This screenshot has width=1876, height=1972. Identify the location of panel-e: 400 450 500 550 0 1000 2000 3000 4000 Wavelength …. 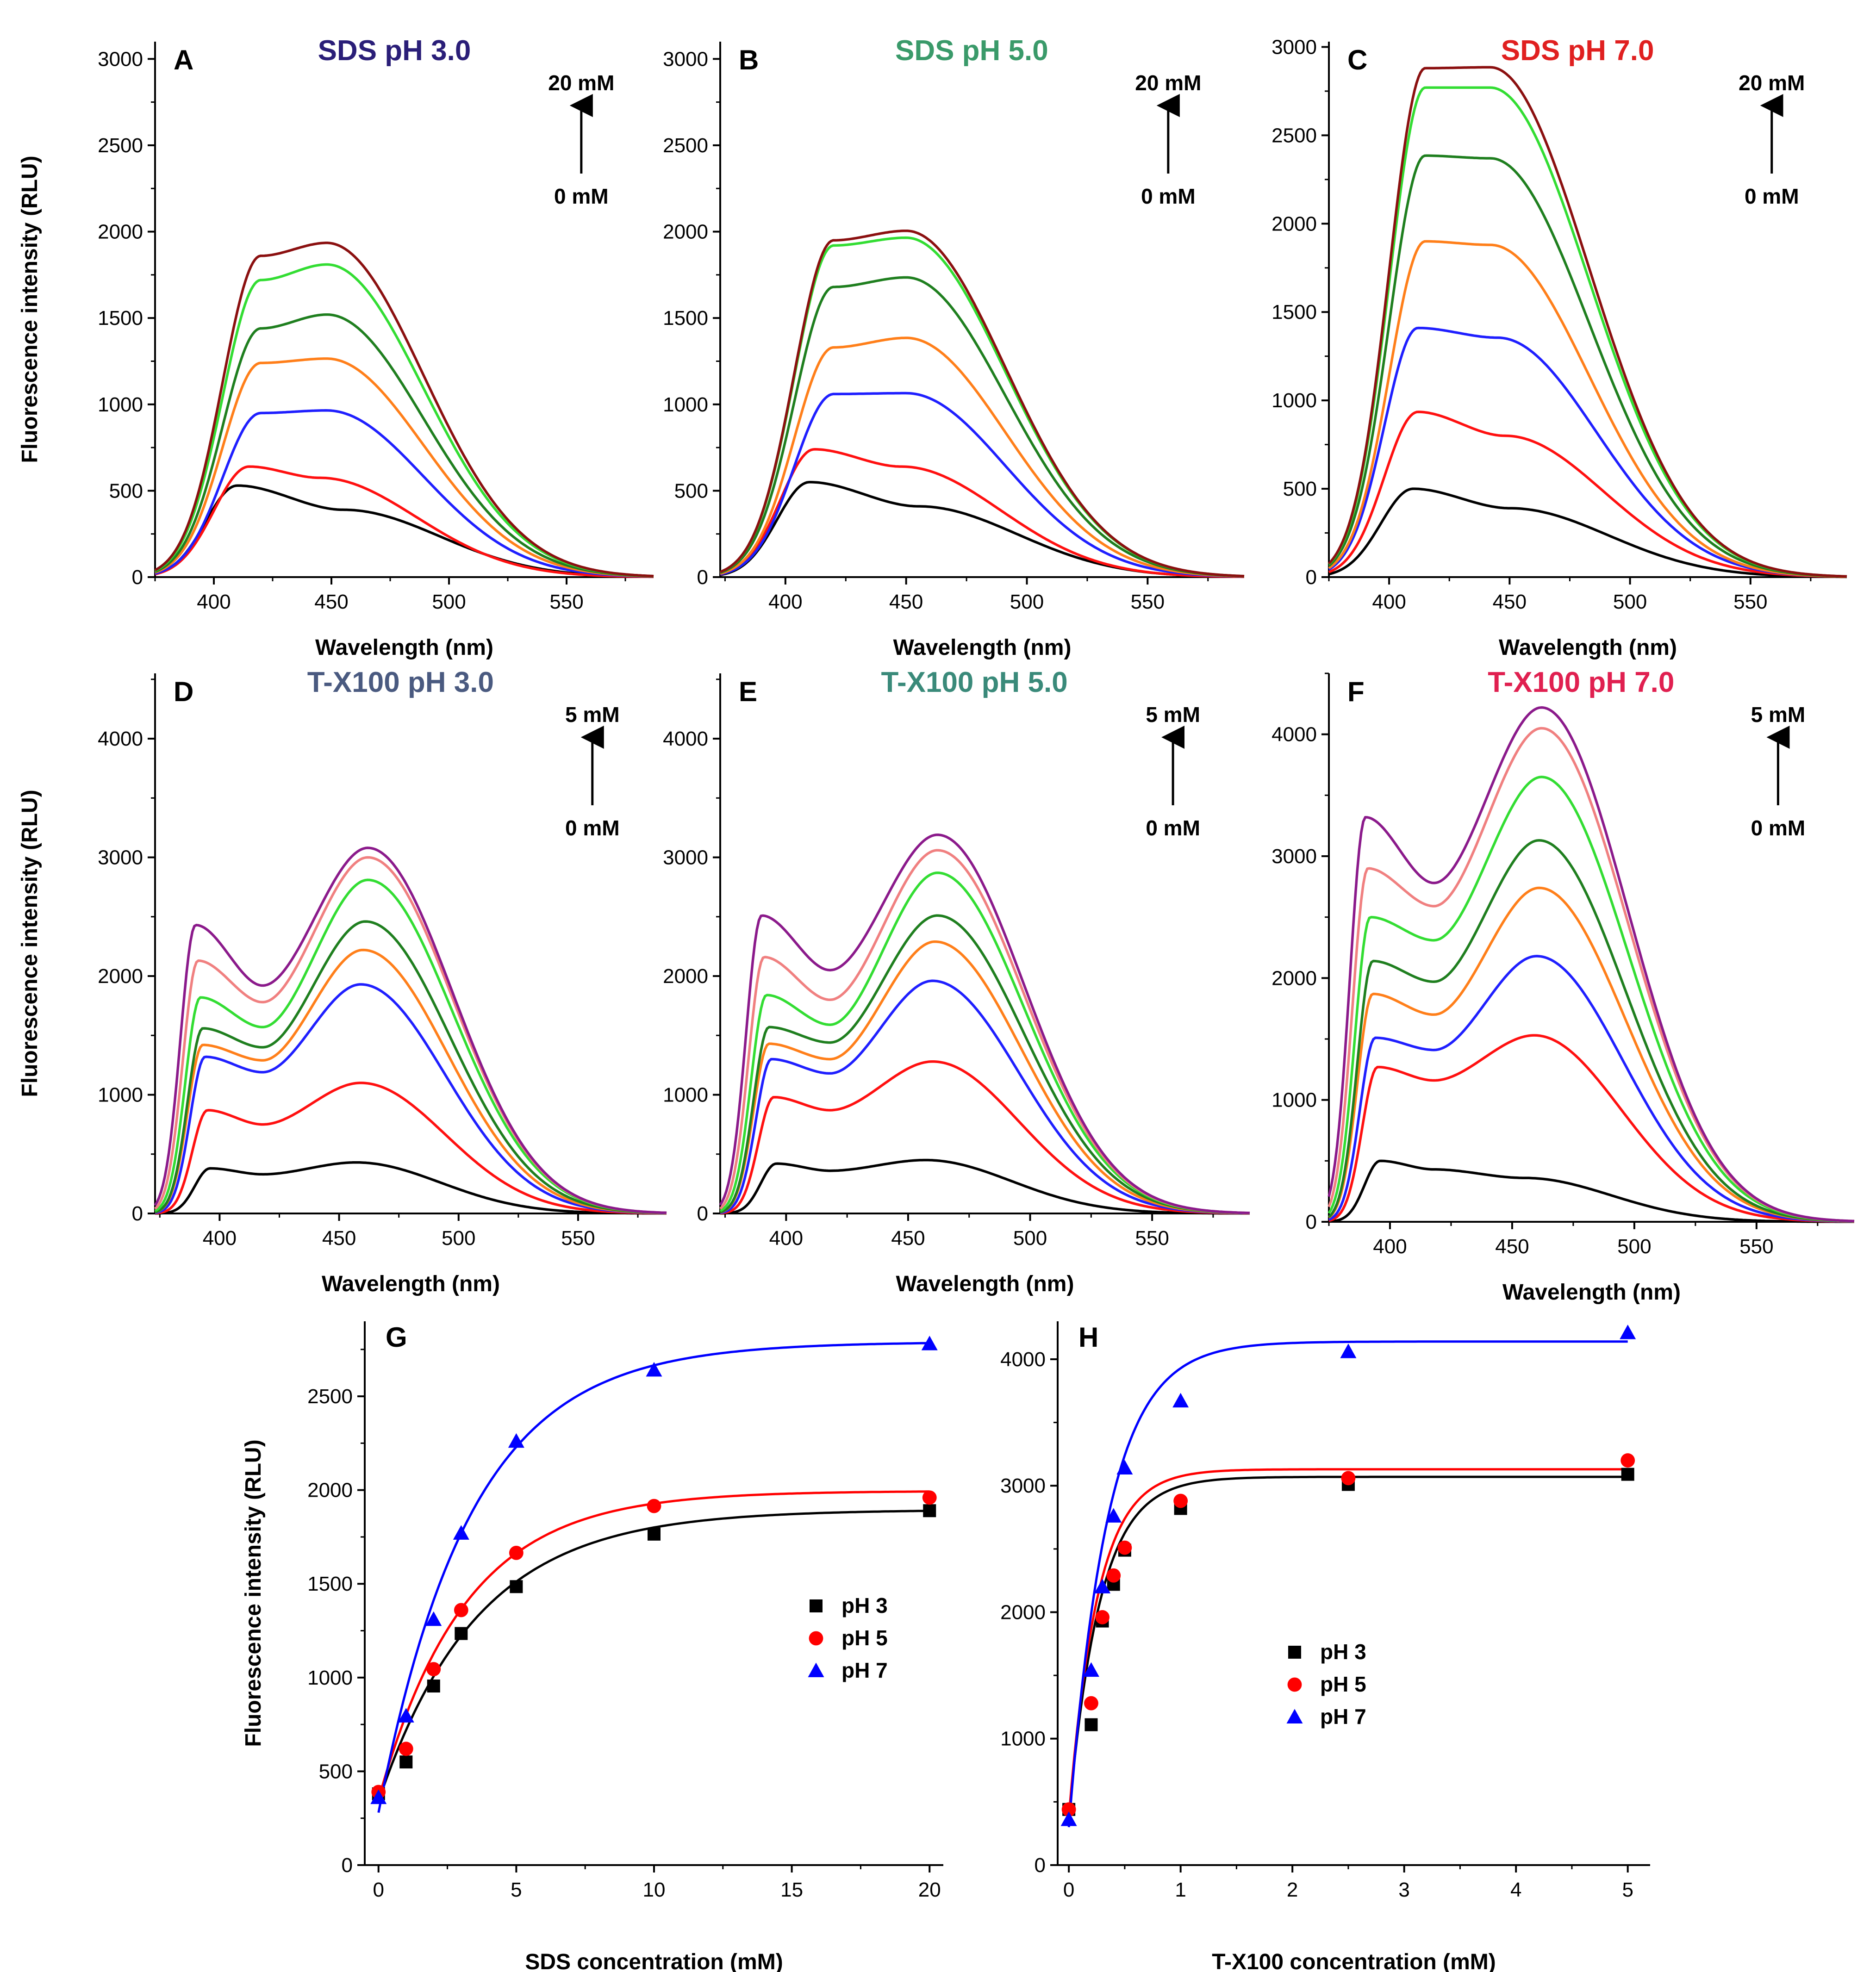
(957, 981).